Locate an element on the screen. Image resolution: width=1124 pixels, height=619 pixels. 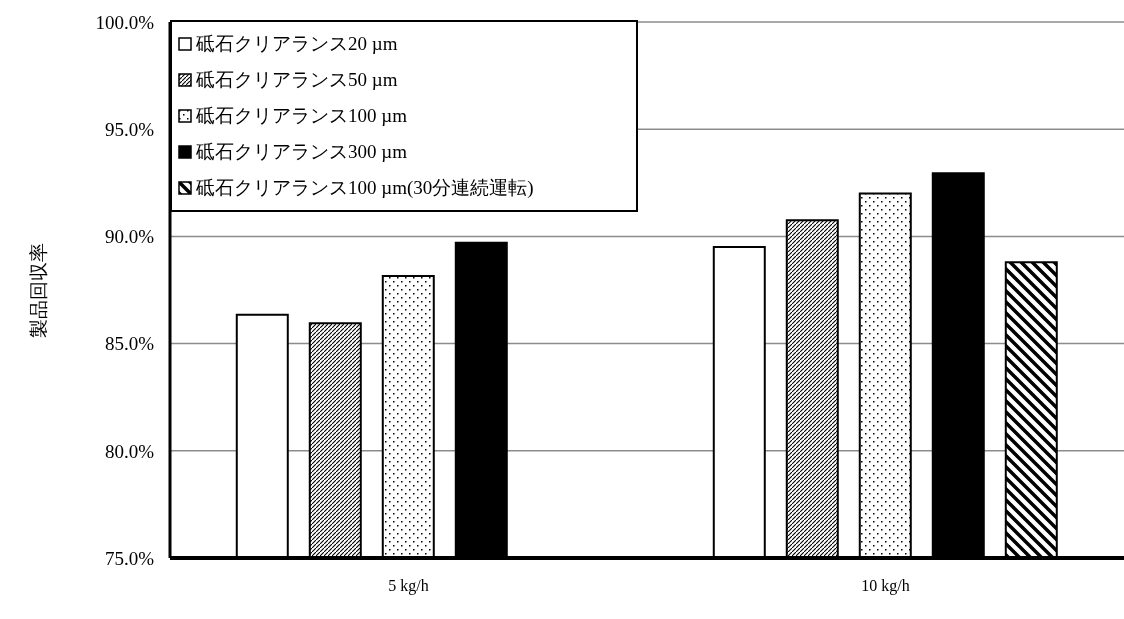
legend-label: 砥石クリアランス50 µm is located at coordinates (297, 80).